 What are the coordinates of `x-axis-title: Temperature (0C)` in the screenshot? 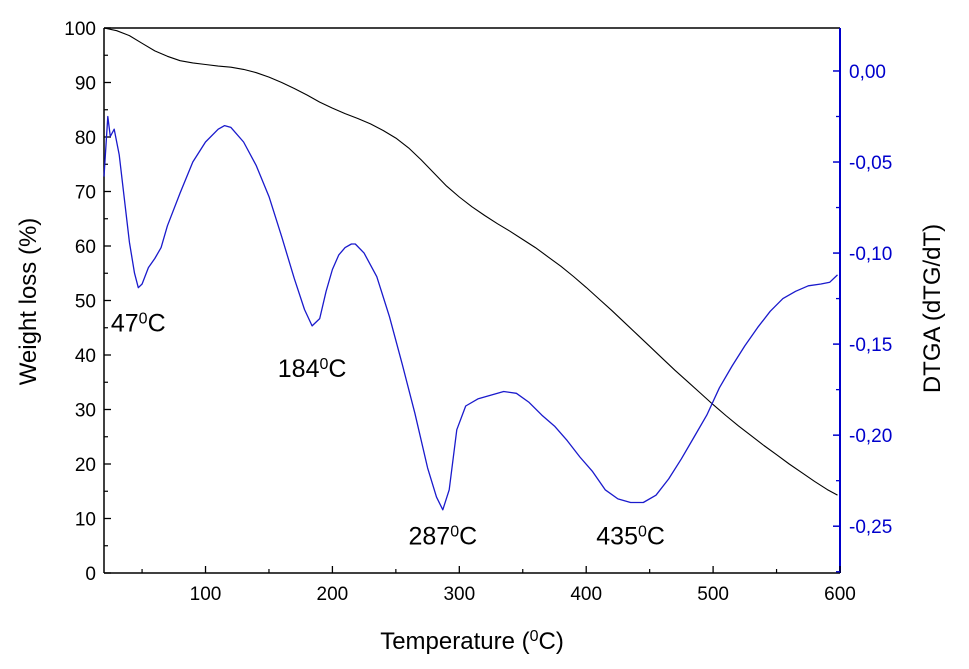 It's located at (472, 642).